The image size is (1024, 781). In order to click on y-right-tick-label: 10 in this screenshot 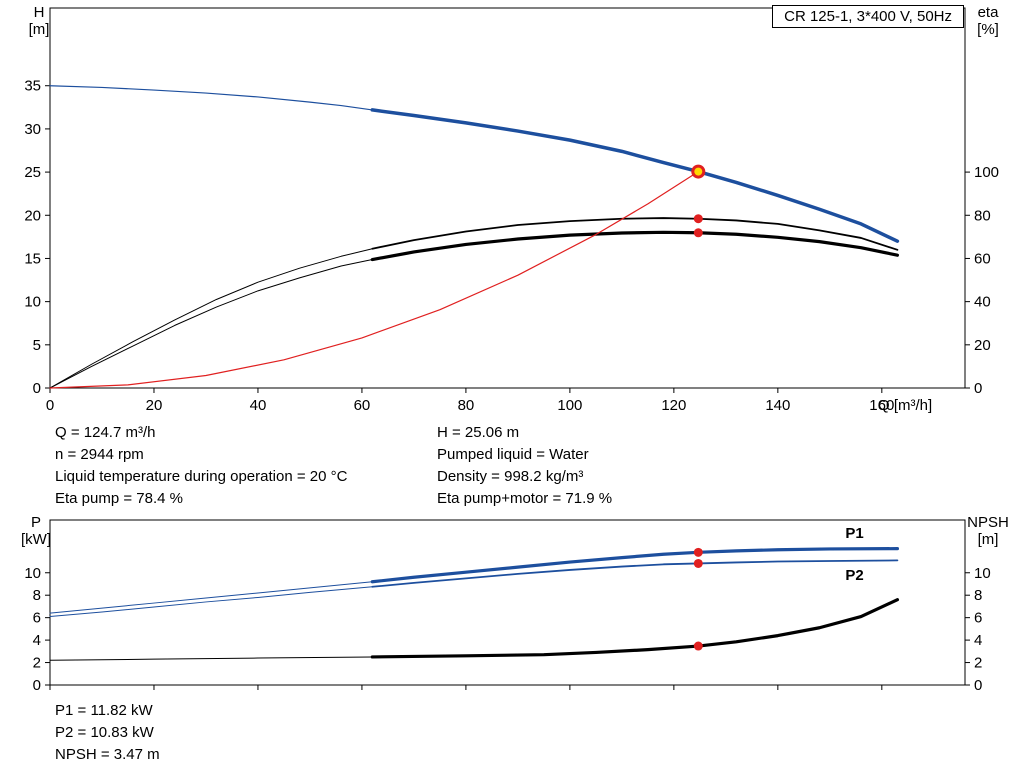, I will do `click(982, 573)`.